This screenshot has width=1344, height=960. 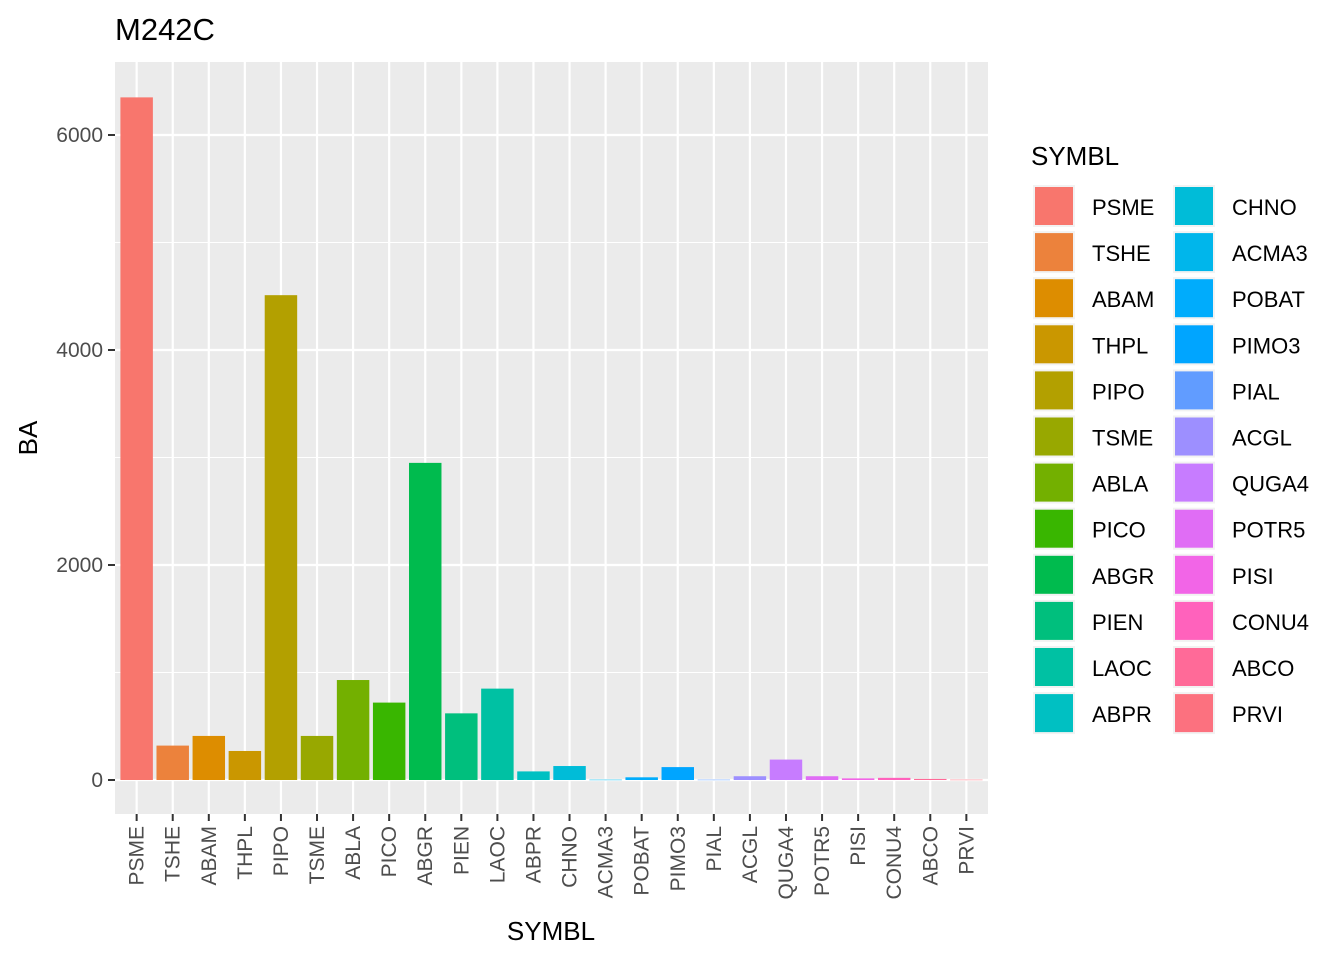 I want to click on x-tick-label: POBAT, so click(x=642, y=861).